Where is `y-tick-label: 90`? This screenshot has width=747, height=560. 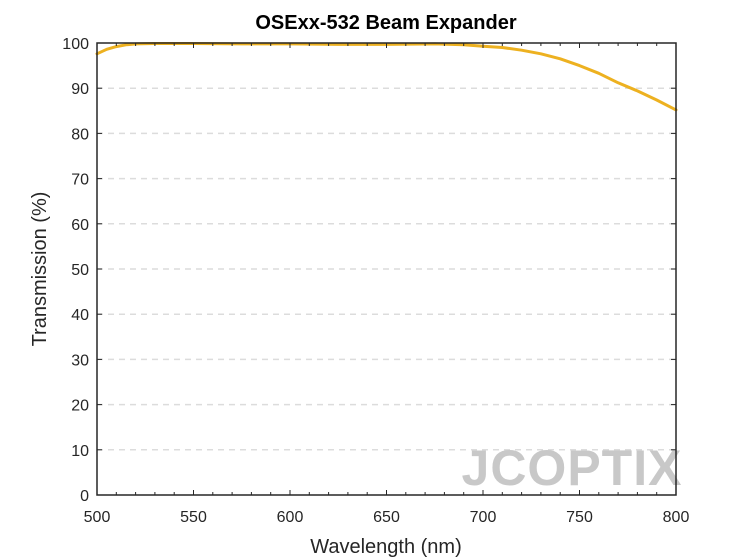 y-tick-label: 90 is located at coordinates (80, 89).